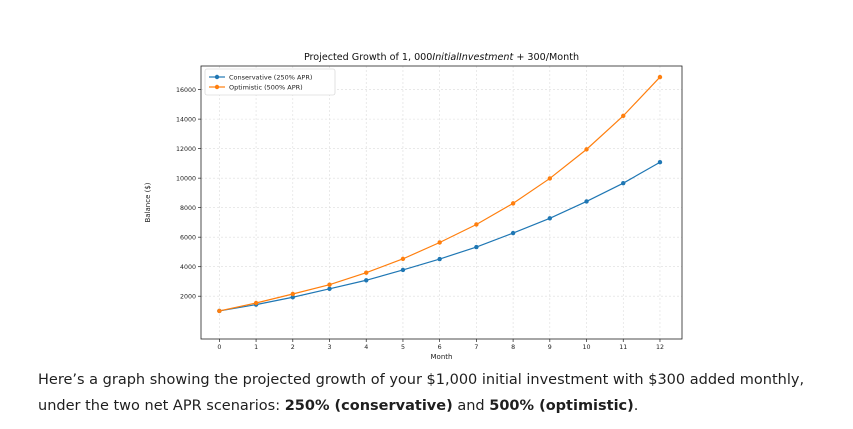 The height and width of the screenshot is (429, 853). What do you see at coordinates (442, 357) in the screenshot?
I see `x-axis-label: Month` at bounding box center [442, 357].